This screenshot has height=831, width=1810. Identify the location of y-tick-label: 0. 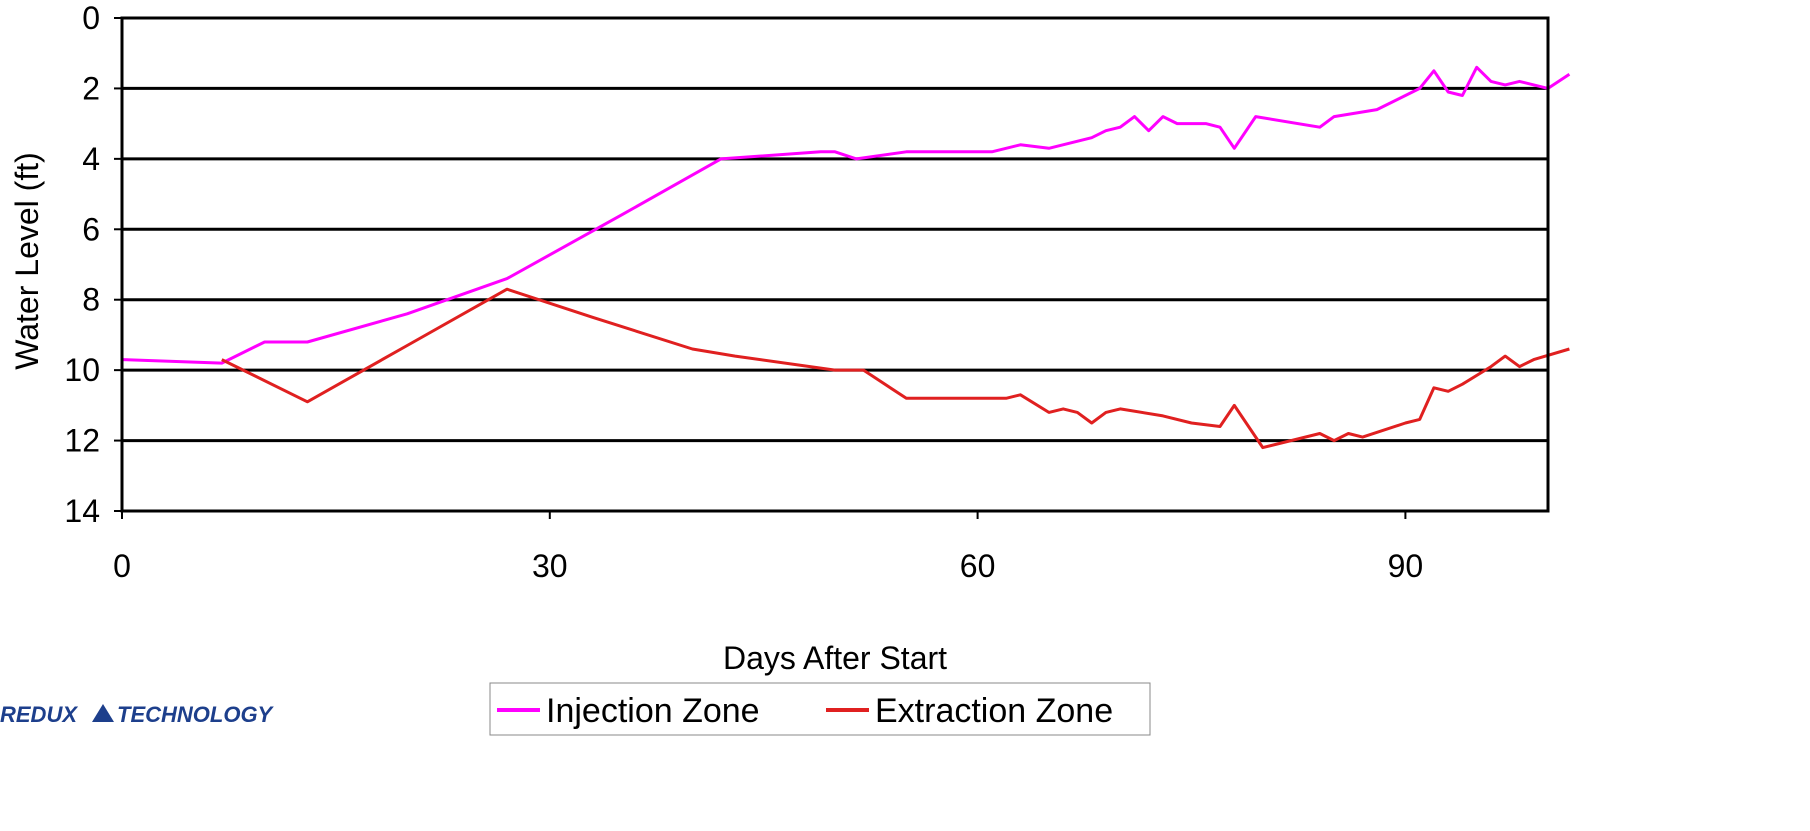
(91, 18).